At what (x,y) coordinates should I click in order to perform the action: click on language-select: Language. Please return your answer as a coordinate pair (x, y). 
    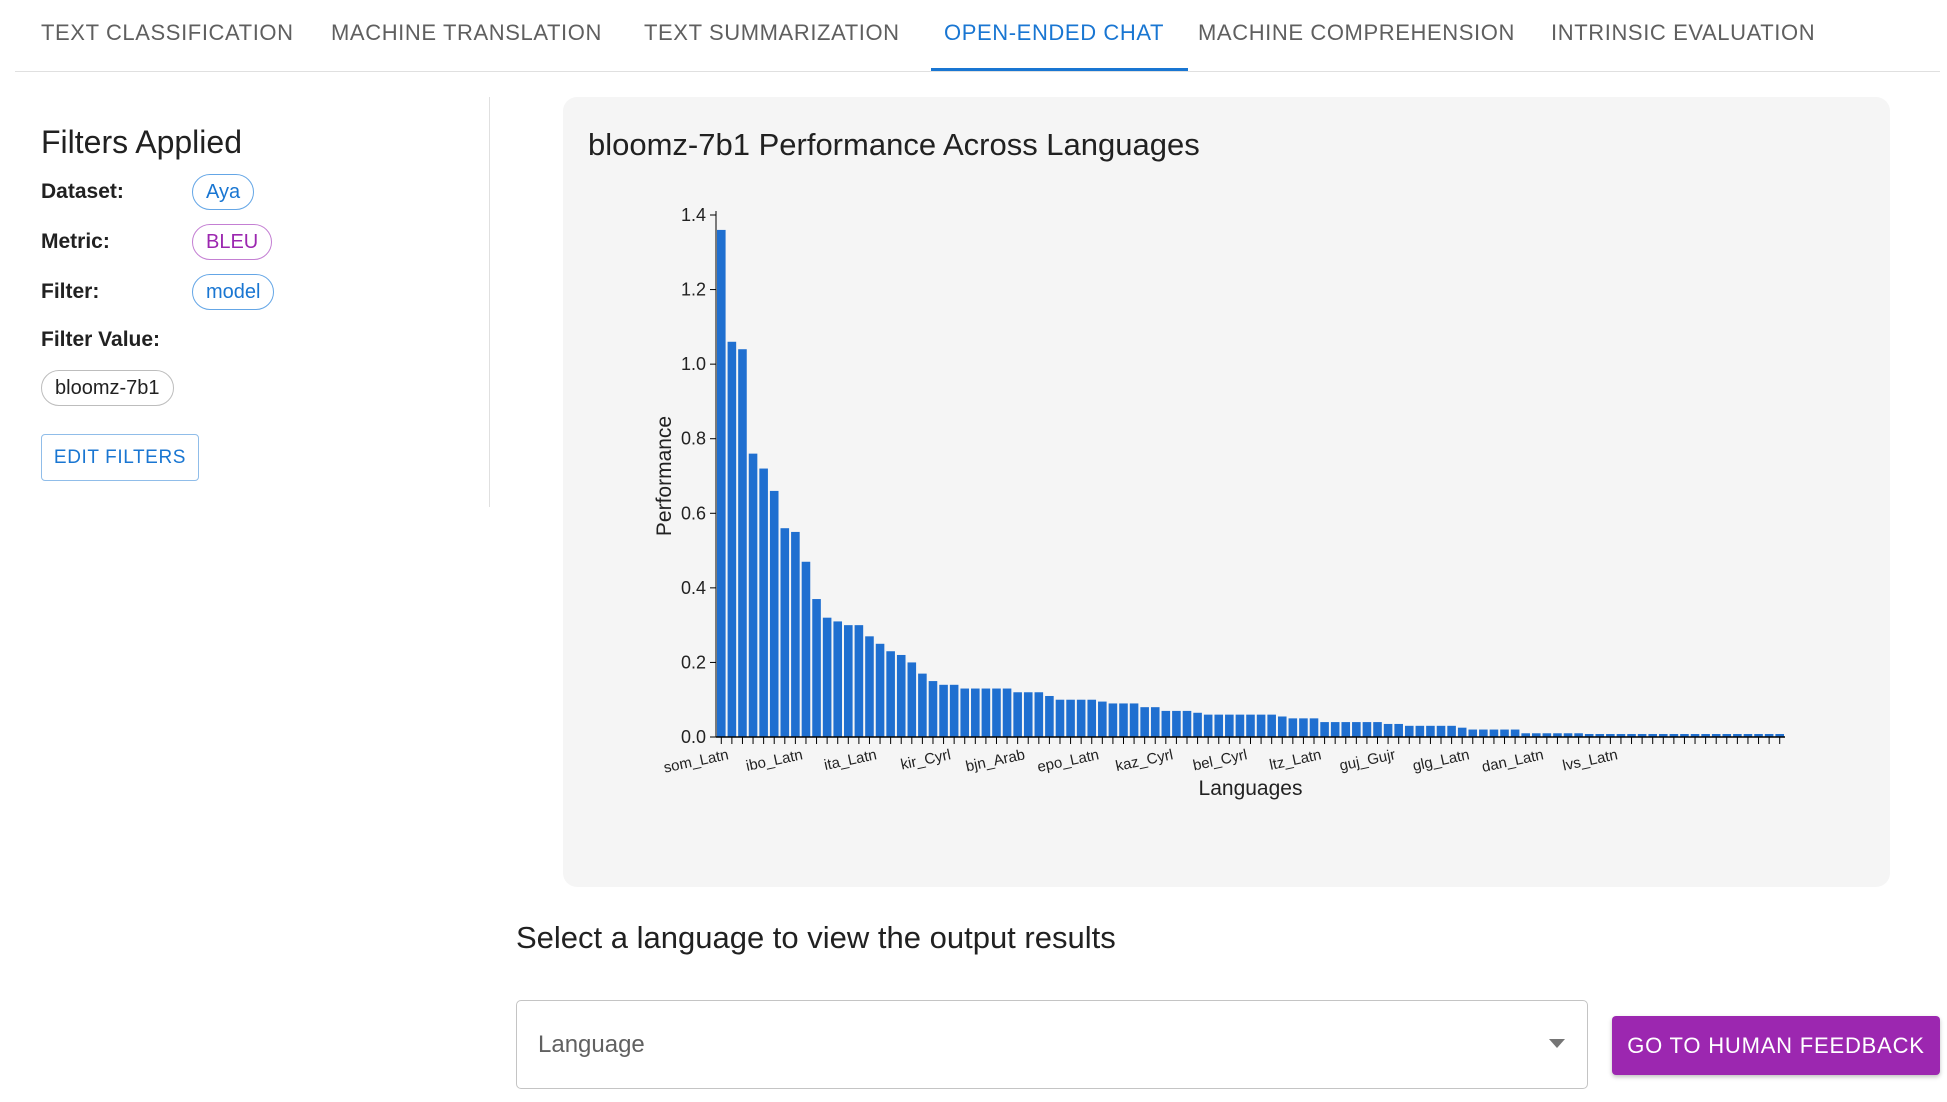
    Looking at the image, I should click on (1052, 1044).